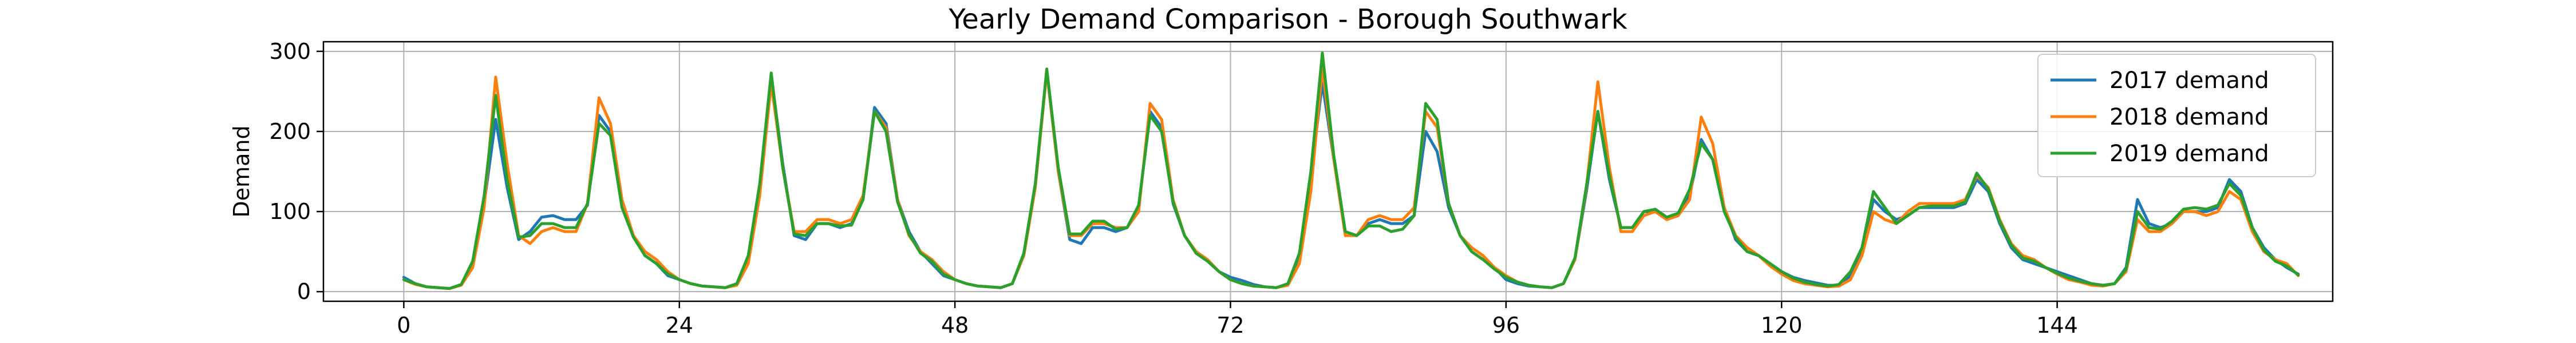  I want to click on x-tick-label: 0, so click(403, 325).